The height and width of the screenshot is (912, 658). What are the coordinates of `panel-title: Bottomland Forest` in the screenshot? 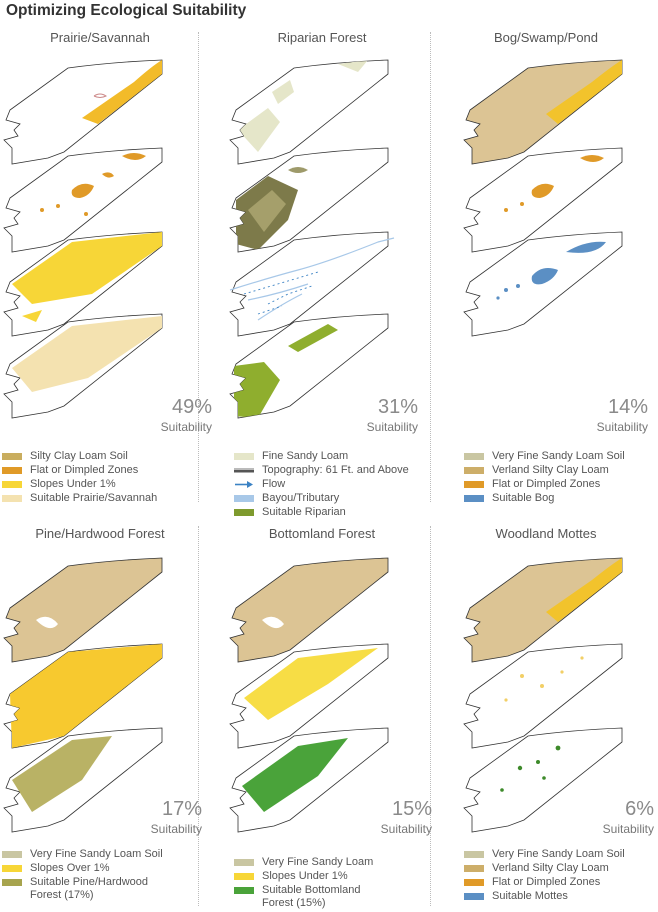 It's located at (322, 533).